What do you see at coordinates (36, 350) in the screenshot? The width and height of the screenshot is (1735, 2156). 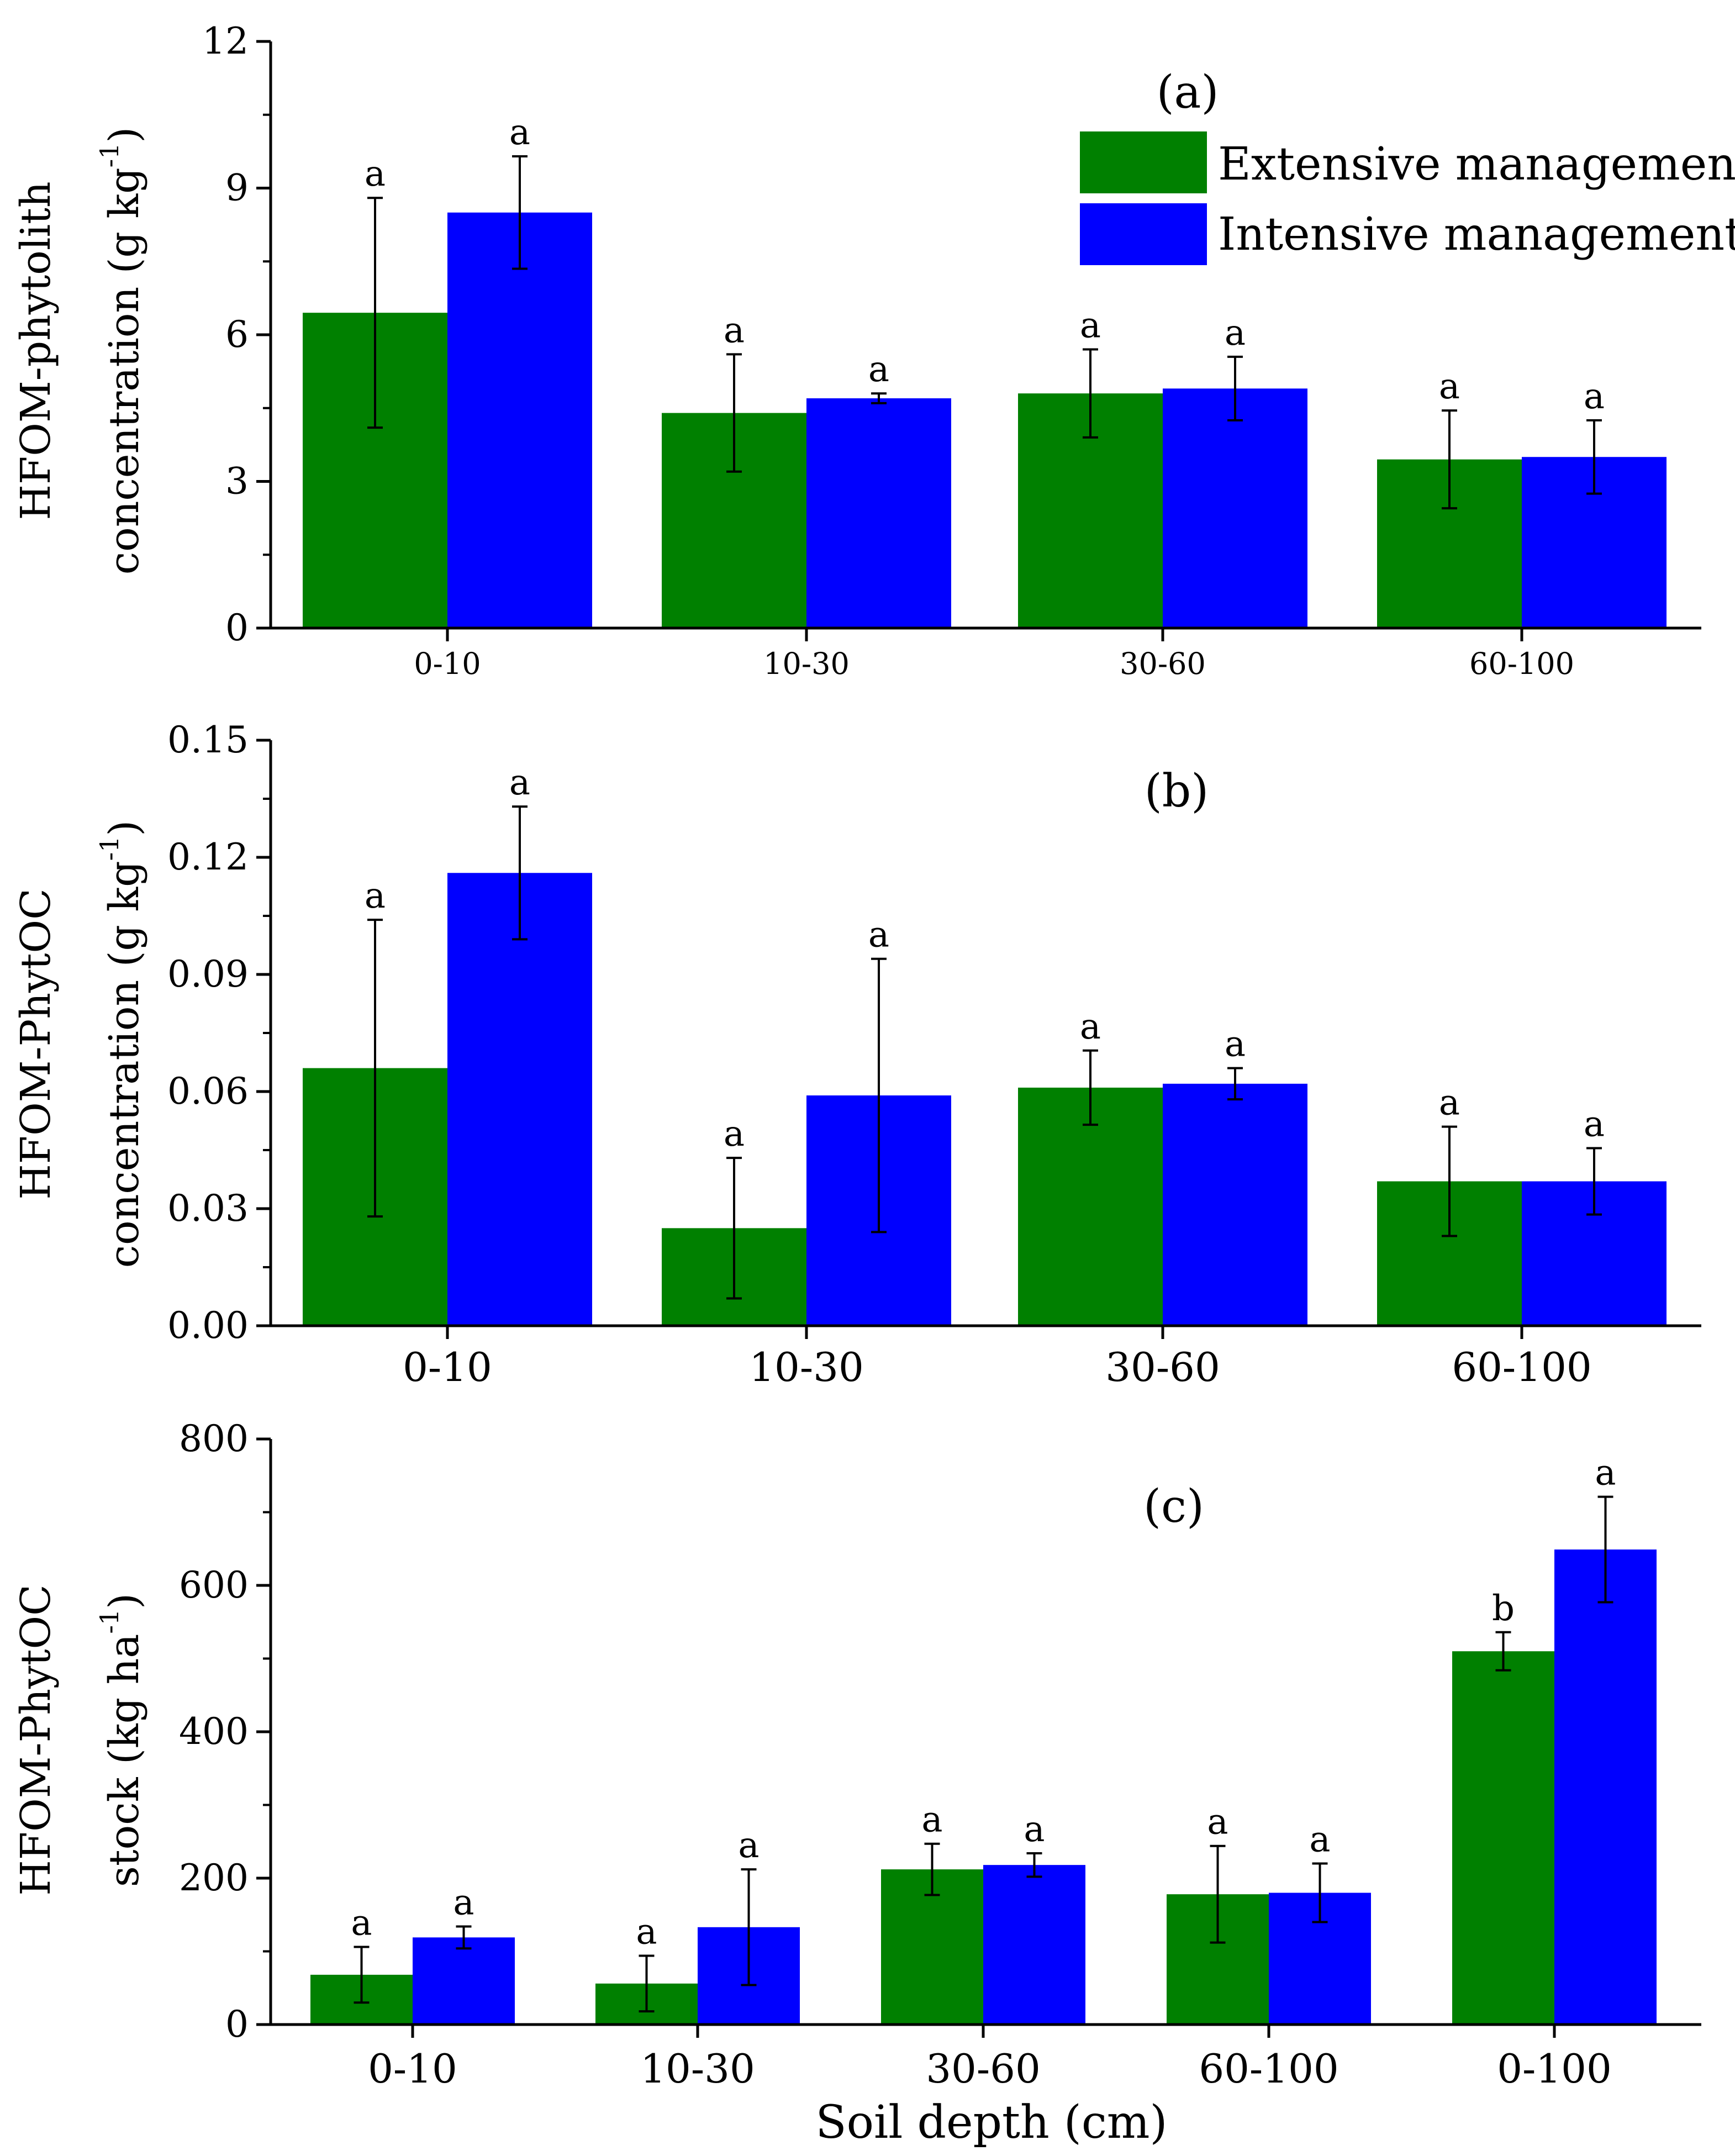 I see `panel-a-ylabel-line1: HFOM-phytolith` at bounding box center [36, 350].